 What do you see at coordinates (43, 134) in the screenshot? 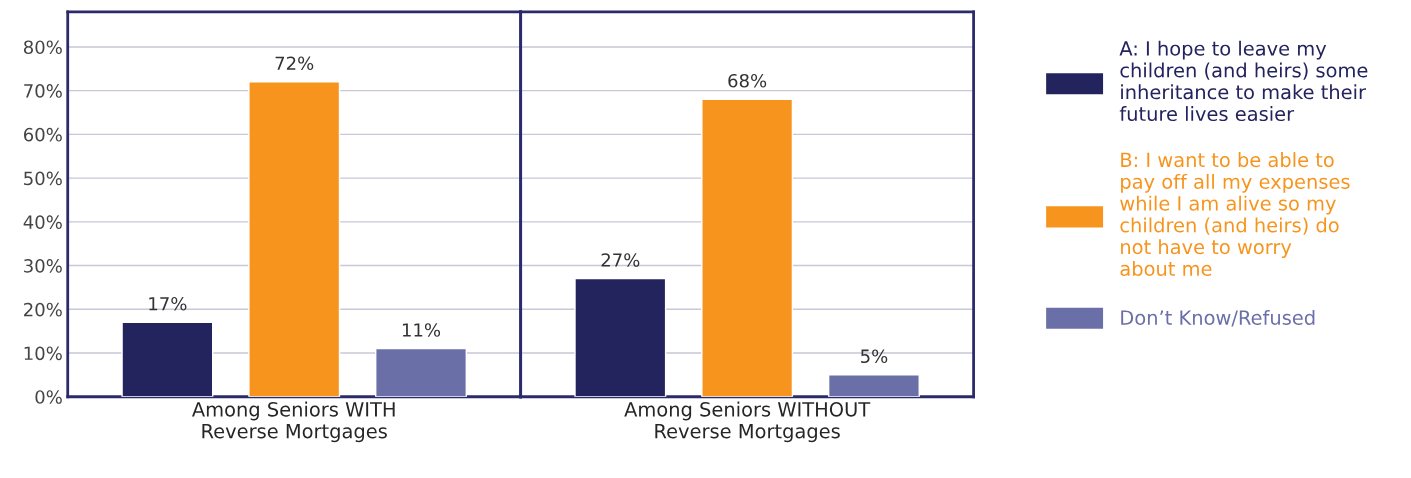
I see `y-tick-label: 60%` at bounding box center [43, 134].